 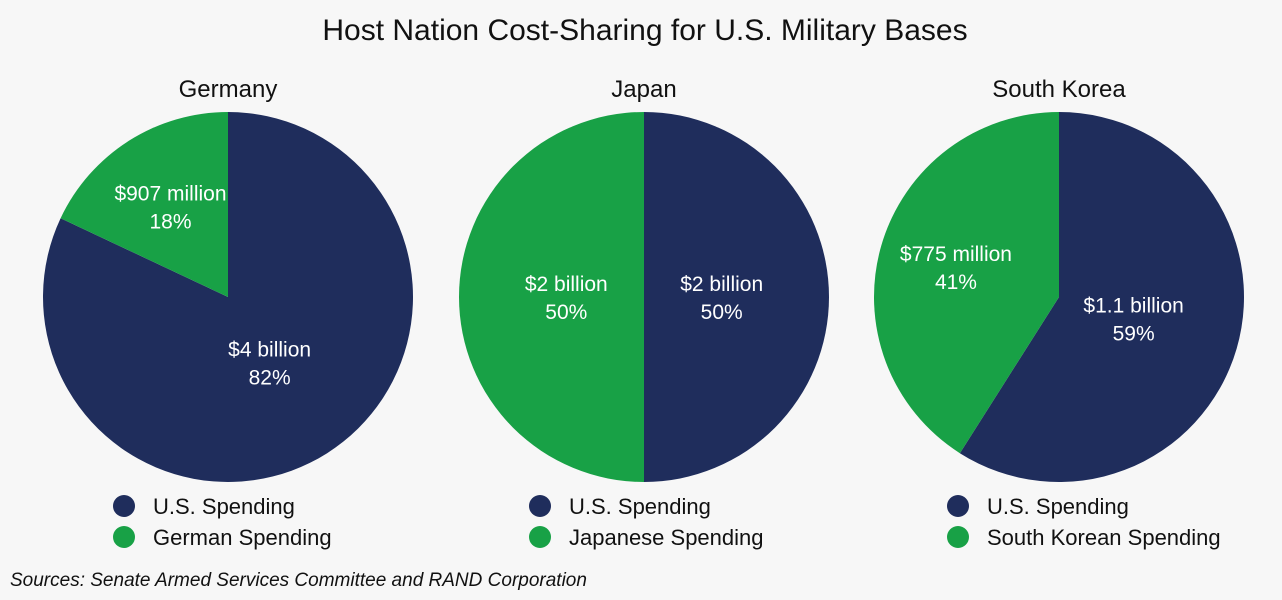 I want to click on pie-title: South Korea, so click(x=1059, y=89).